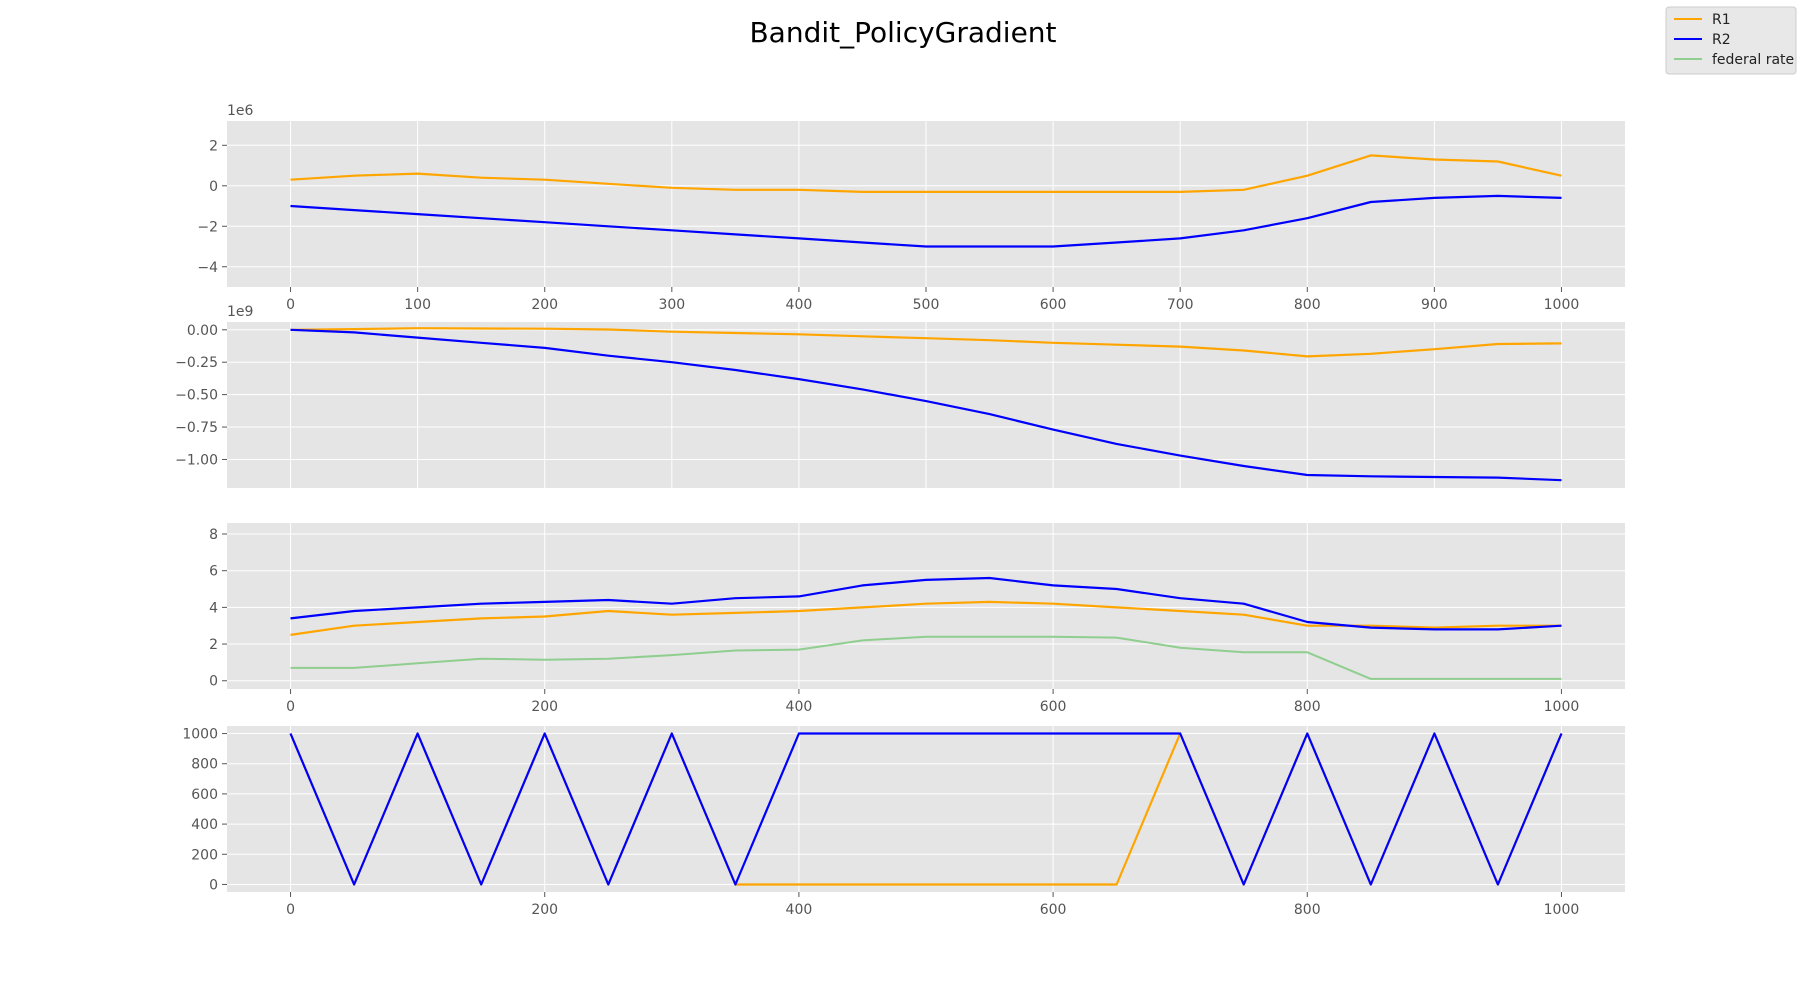 This screenshot has height=1000, width=1800. I want to click on legend: R1 R2 federal rate, so click(1731, 40).